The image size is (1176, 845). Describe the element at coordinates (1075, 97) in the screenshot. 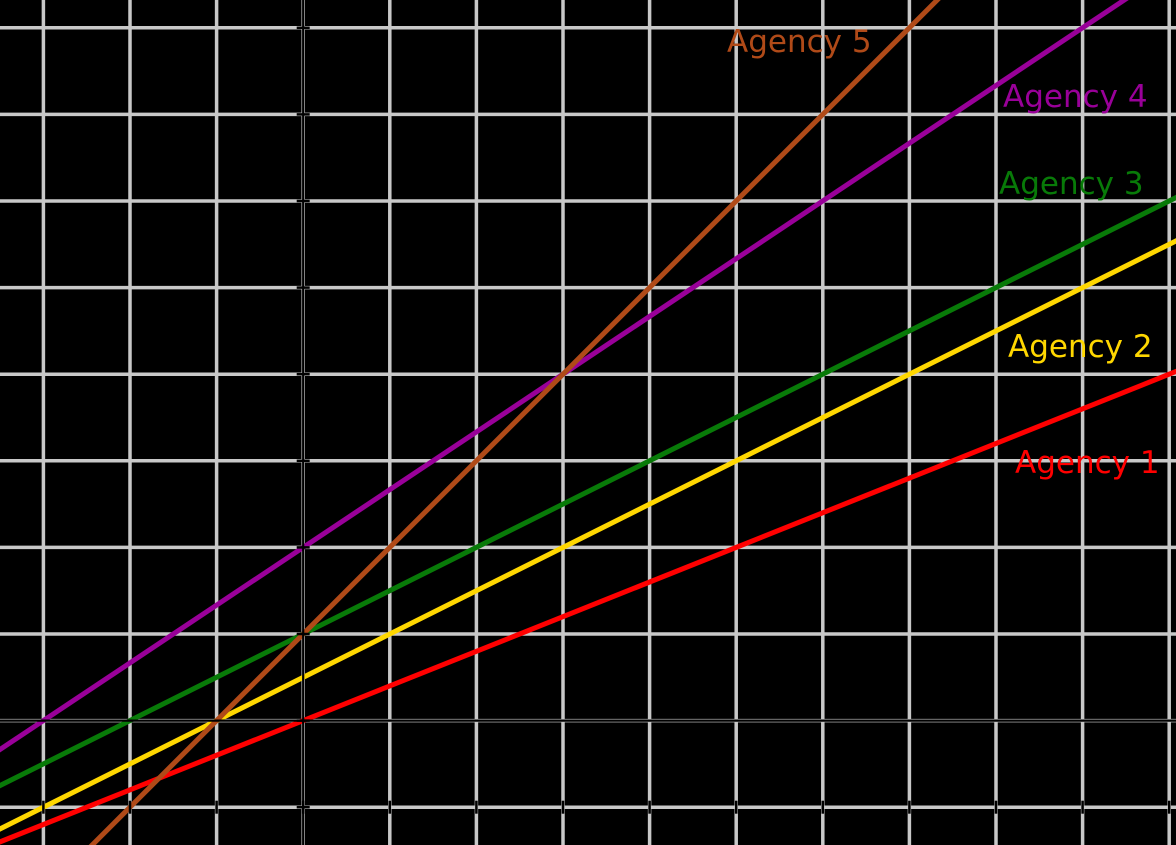

I see `series-label-agency-4: Agency 4` at that location.